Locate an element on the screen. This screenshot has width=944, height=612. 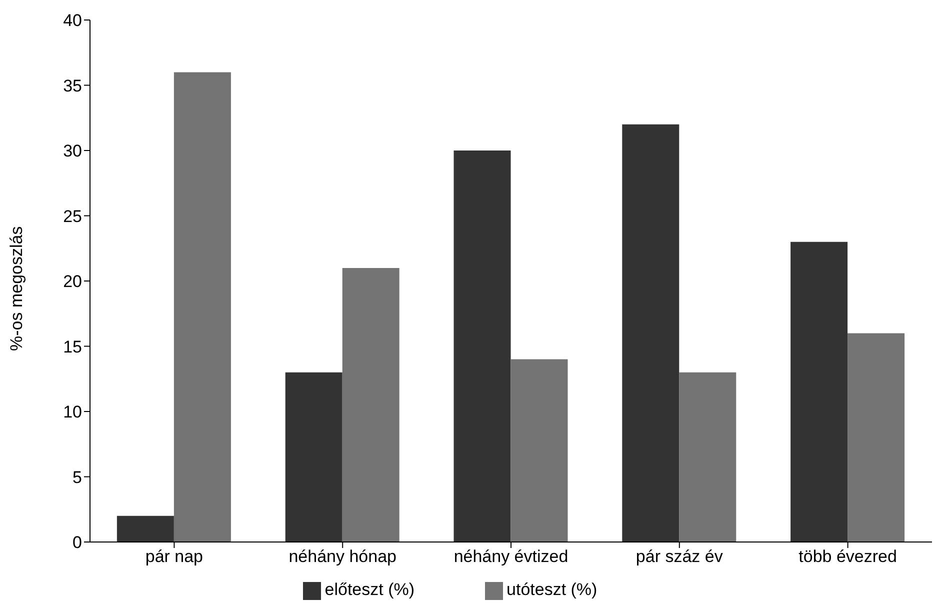
x-tick-label: néhány évtized is located at coordinates (511, 556).